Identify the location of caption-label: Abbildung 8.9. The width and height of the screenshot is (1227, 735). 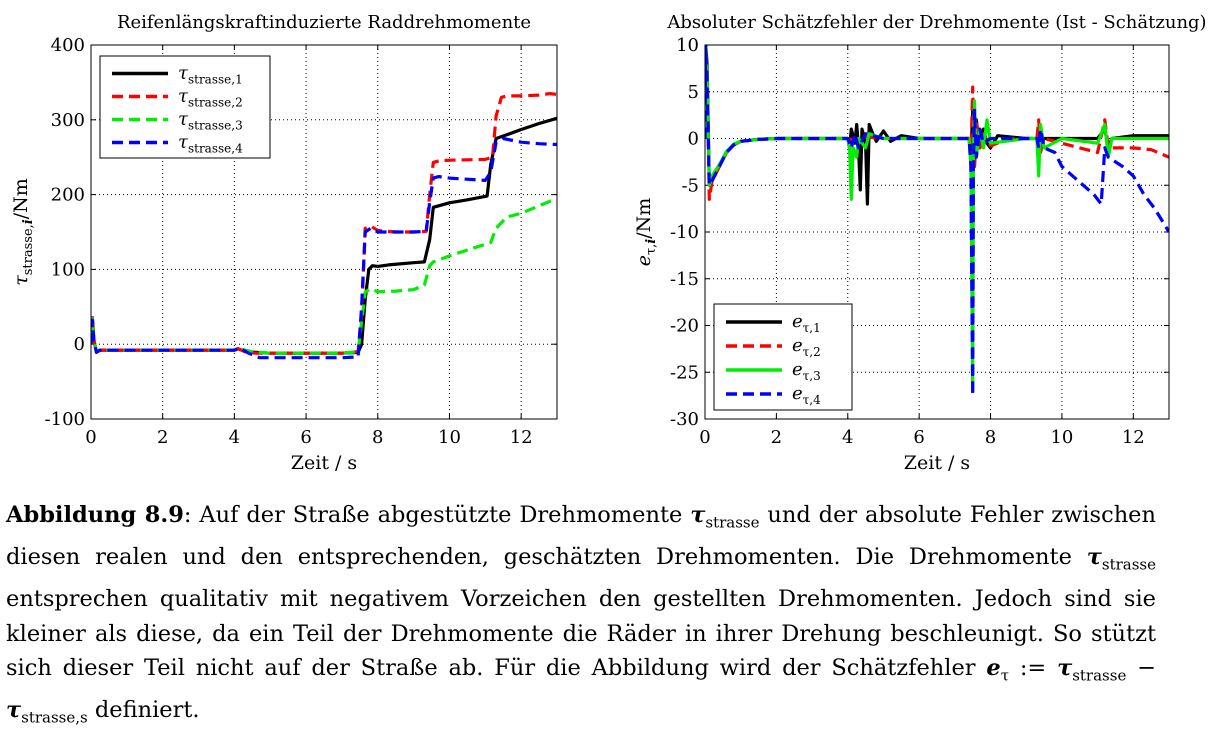
(95, 515).